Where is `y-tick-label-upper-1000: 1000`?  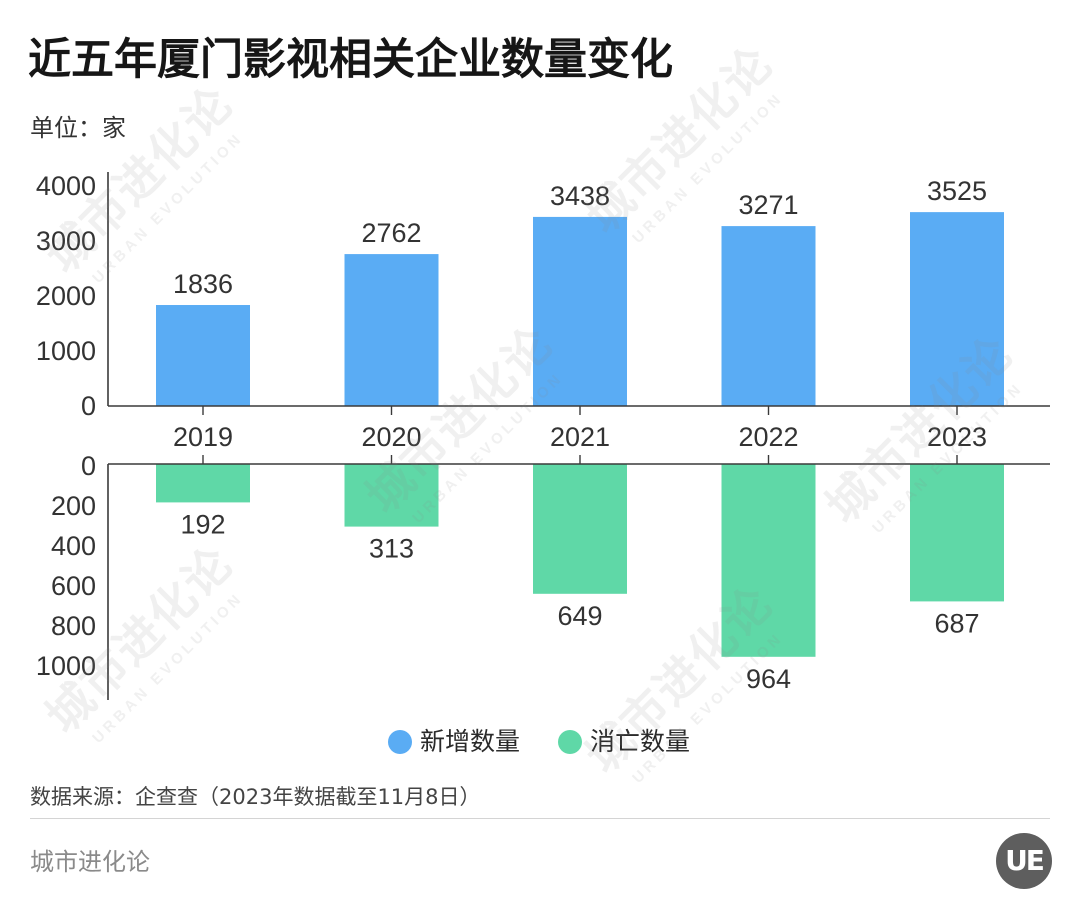
y-tick-label-upper-1000: 1000 is located at coordinates (66, 351).